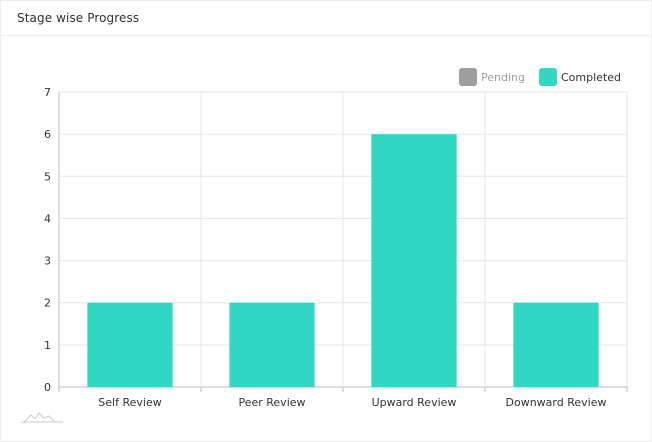  Describe the element at coordinates (47, 134) in the screenshot. I see `y-tick-label: 6` at that location.